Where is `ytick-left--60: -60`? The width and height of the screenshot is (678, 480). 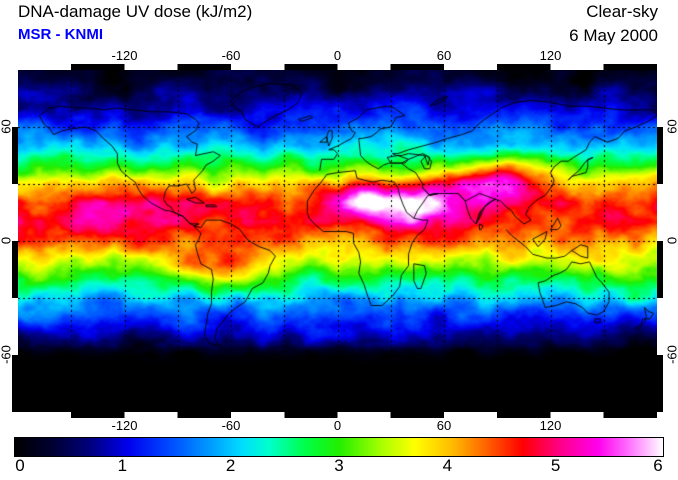
ytick-left--60: -60 is located at coordinates (7, 354).